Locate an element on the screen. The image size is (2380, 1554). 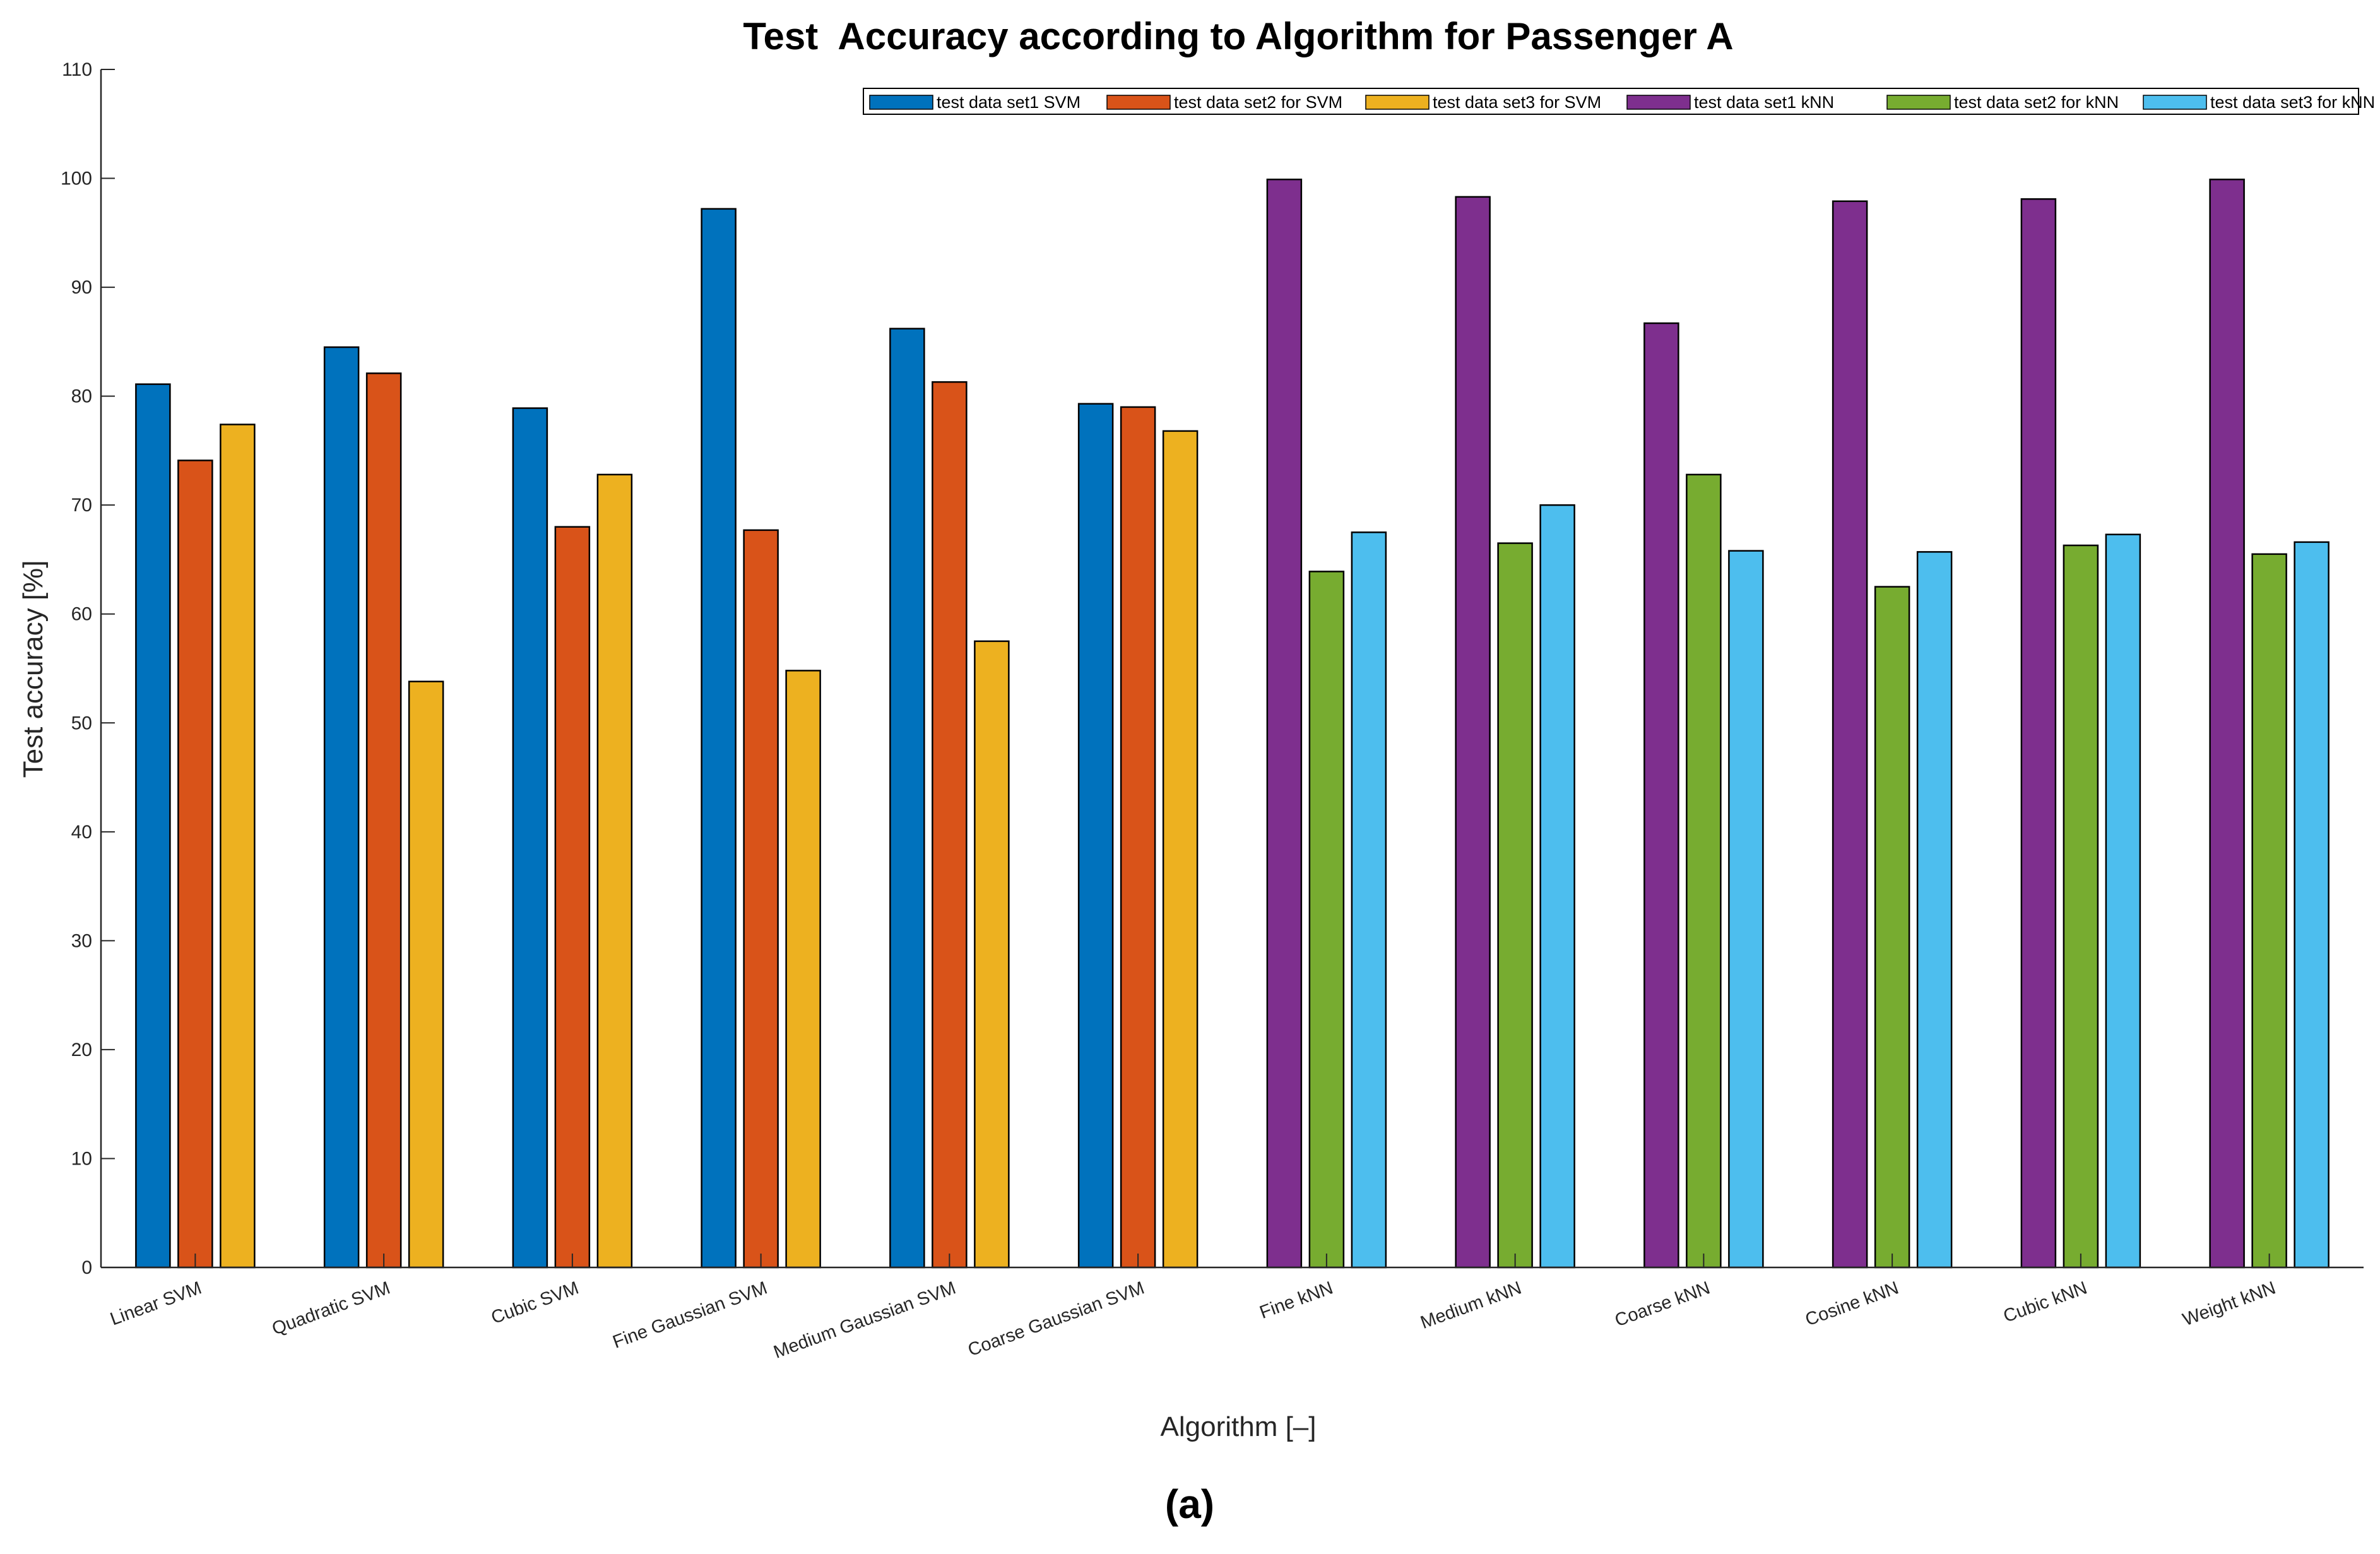
y-tick-label: 60 is located at coordinates (81, 614).